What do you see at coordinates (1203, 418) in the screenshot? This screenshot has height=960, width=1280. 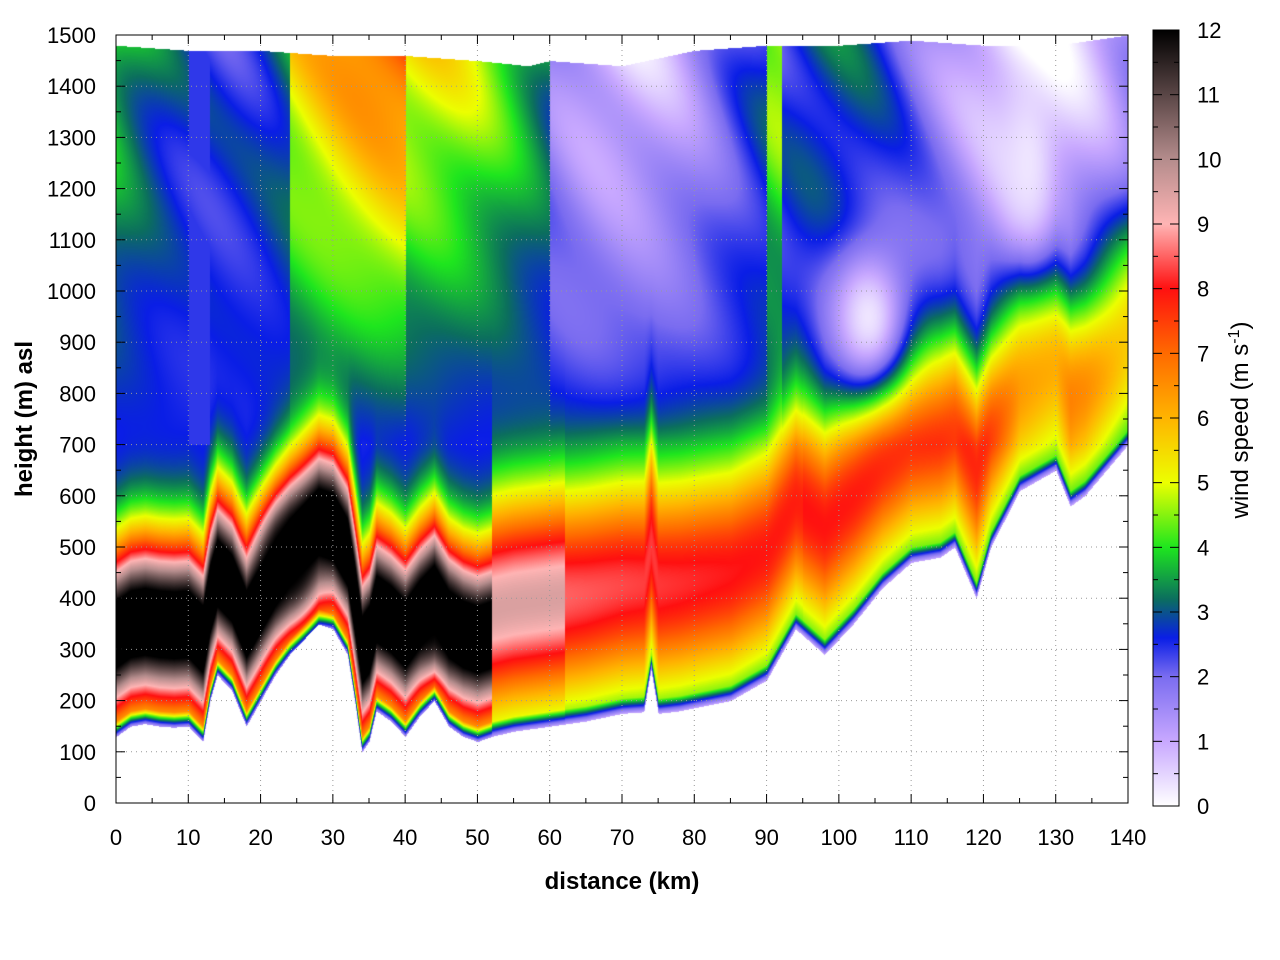 I see `colorbar-tick-label: 6` at bounding box center [1203, 418].